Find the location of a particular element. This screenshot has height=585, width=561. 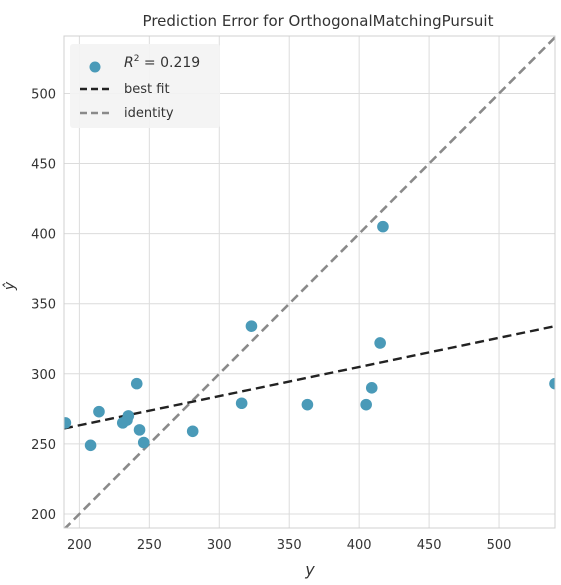

legend-r2-sup: 2 is located at coordinates (137, 59).